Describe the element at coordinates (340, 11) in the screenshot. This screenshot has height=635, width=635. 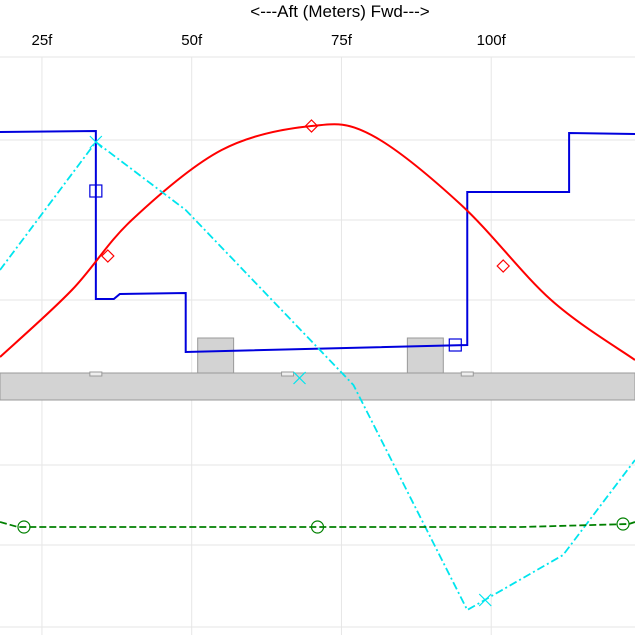
I see `chart-title: <---Aft (Meters) Fwd--->` at that location.